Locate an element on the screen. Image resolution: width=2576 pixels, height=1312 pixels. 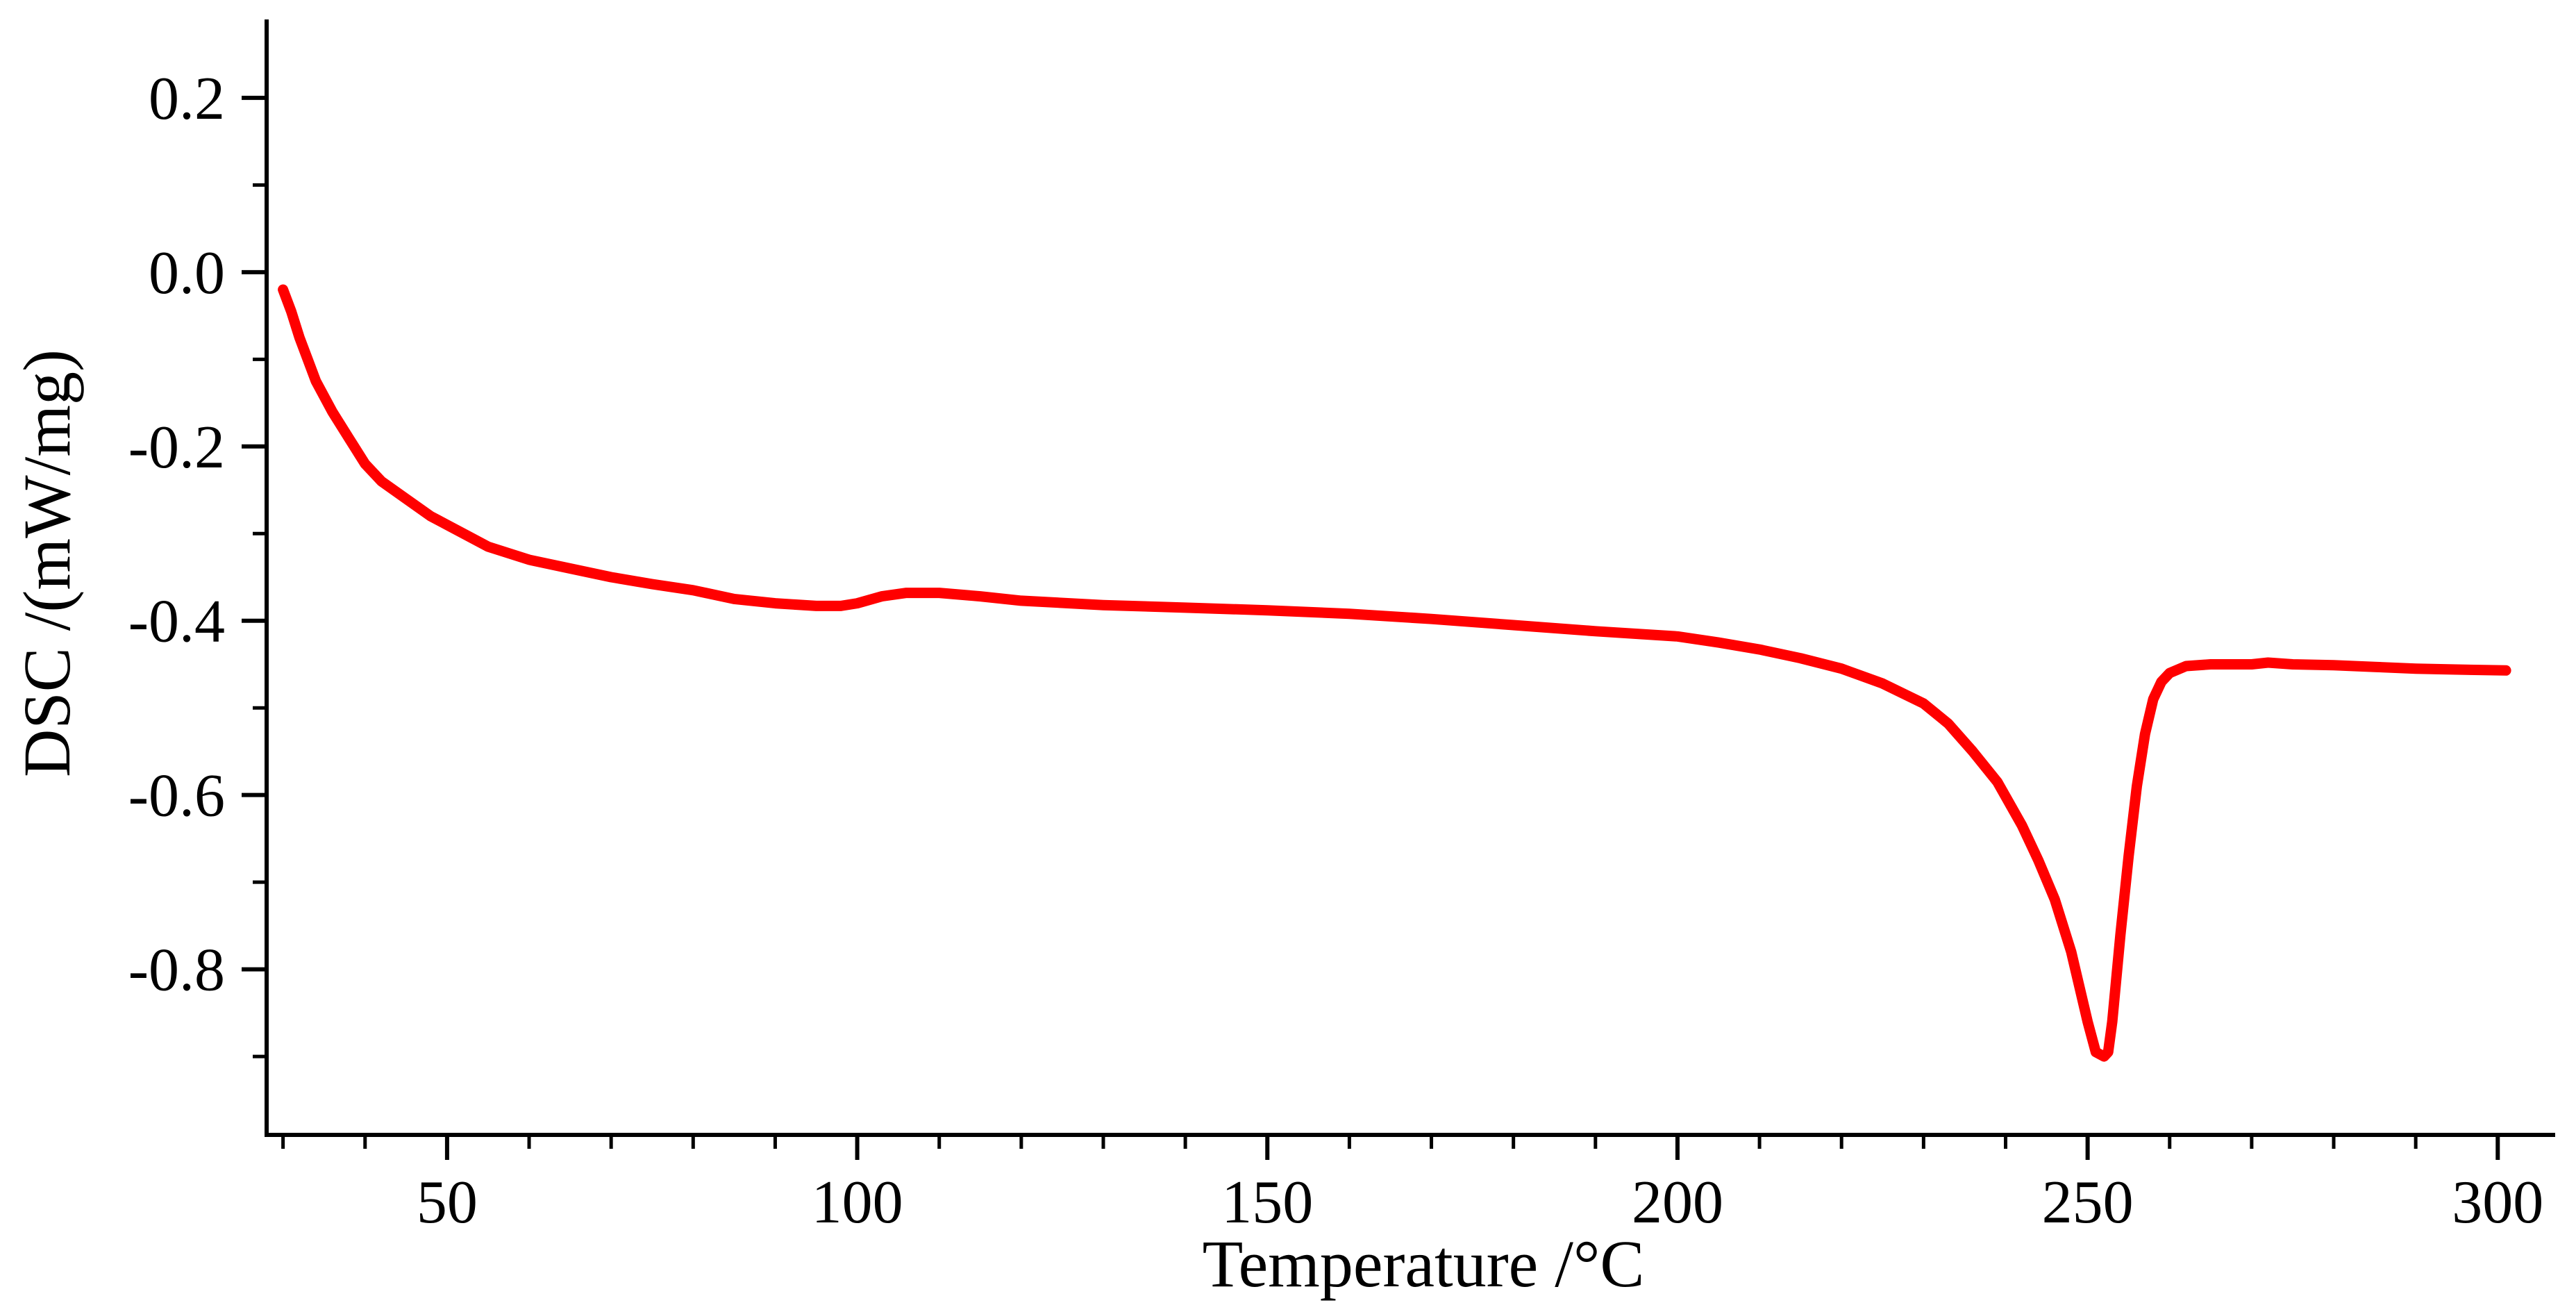
x-tick-label: 300 is located at coordinates (2497, 1202).